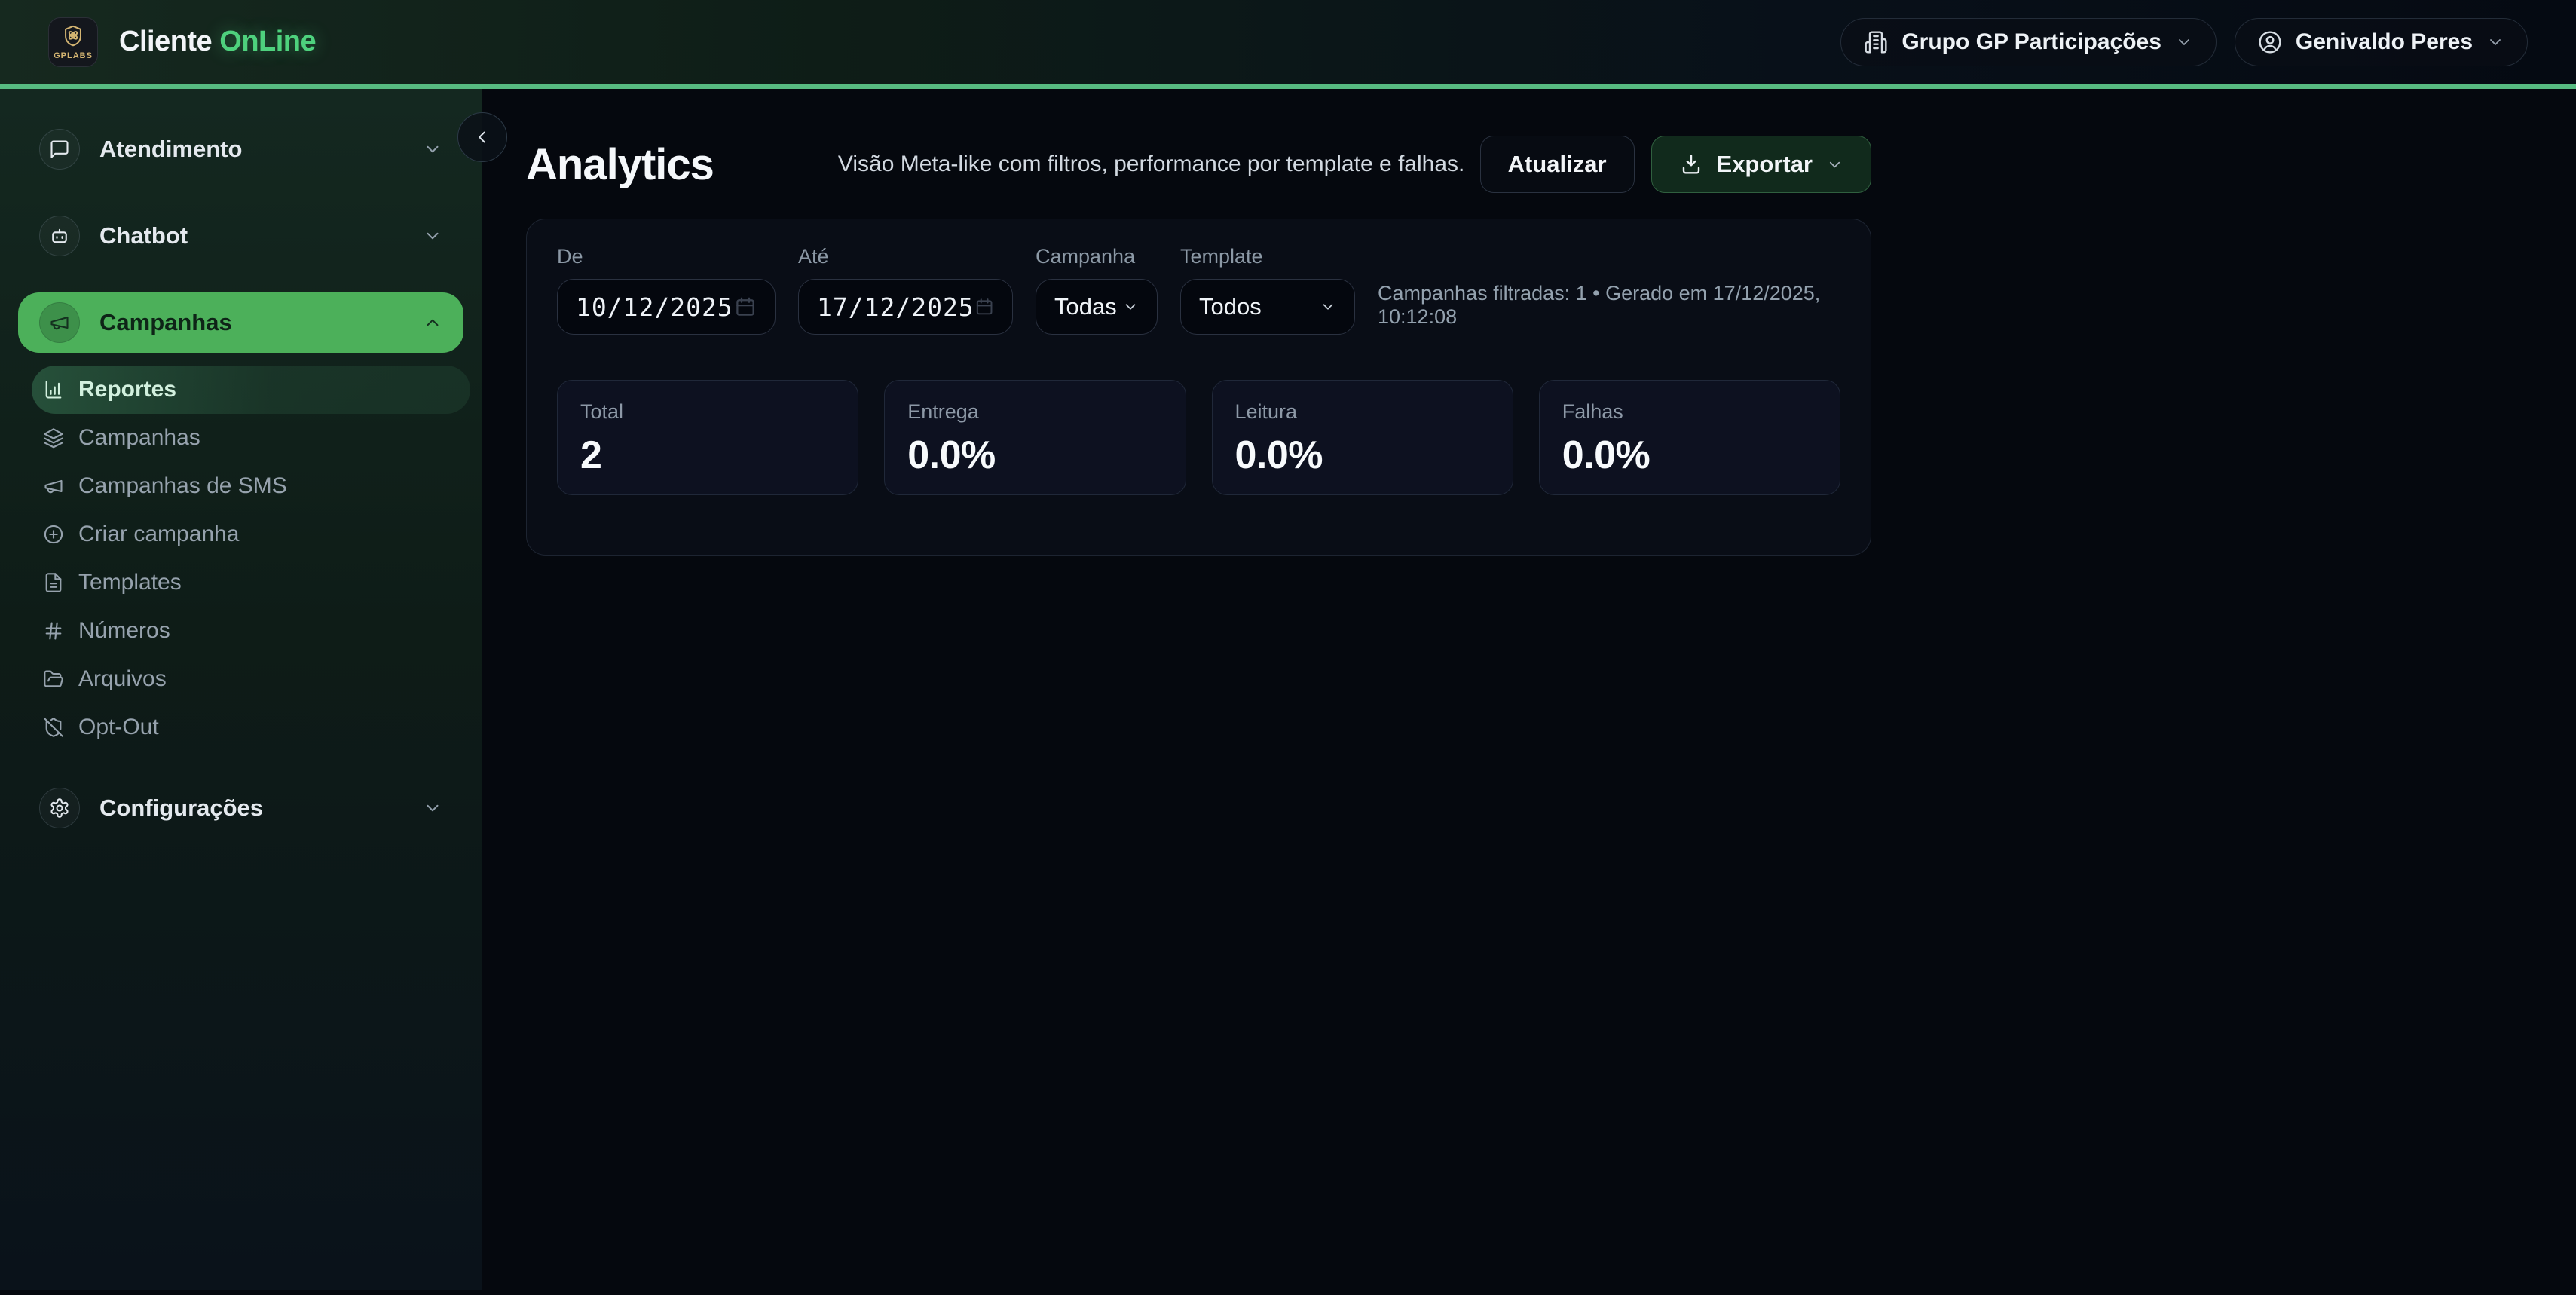 The width and height of the screenshot is (2576, 1295). I want to click on bot-icon, so click(59, 236).